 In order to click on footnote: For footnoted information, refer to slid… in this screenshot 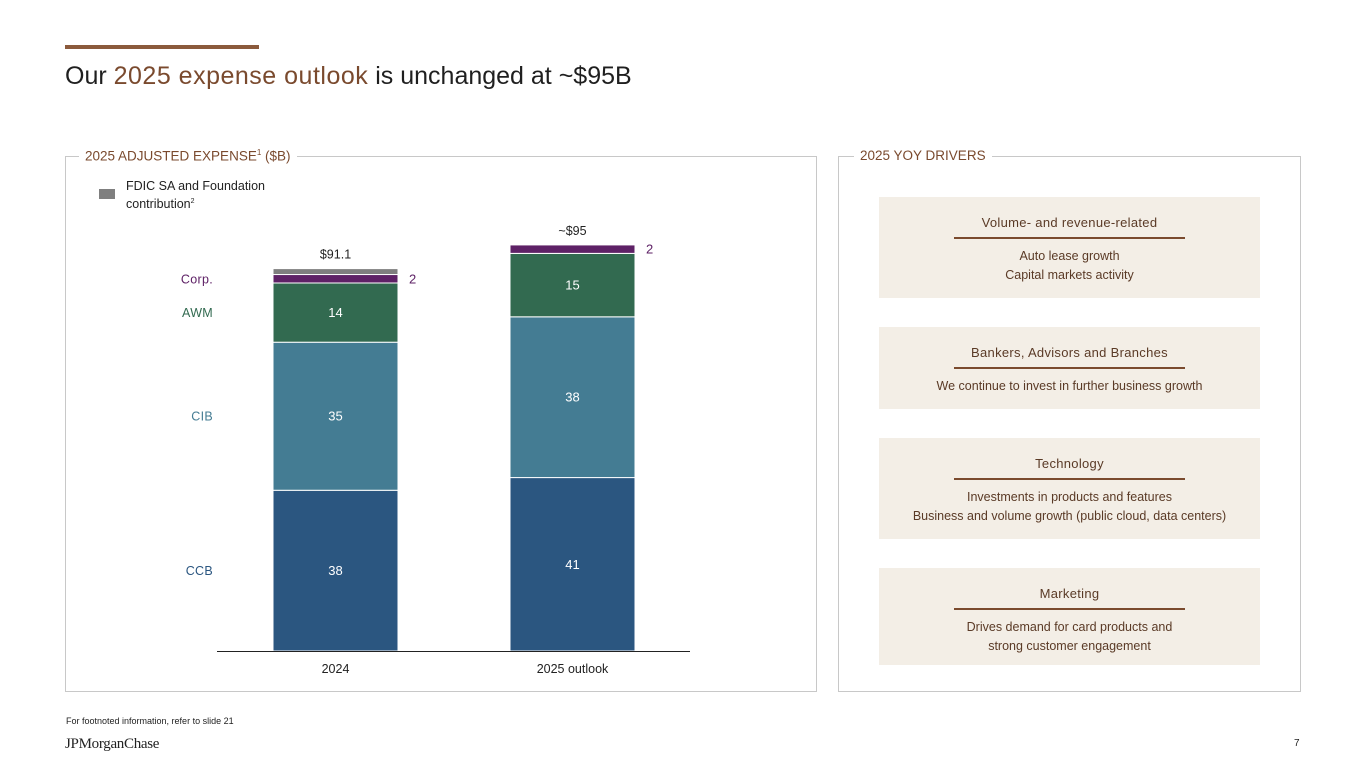, I will do `click(150, 721)`.